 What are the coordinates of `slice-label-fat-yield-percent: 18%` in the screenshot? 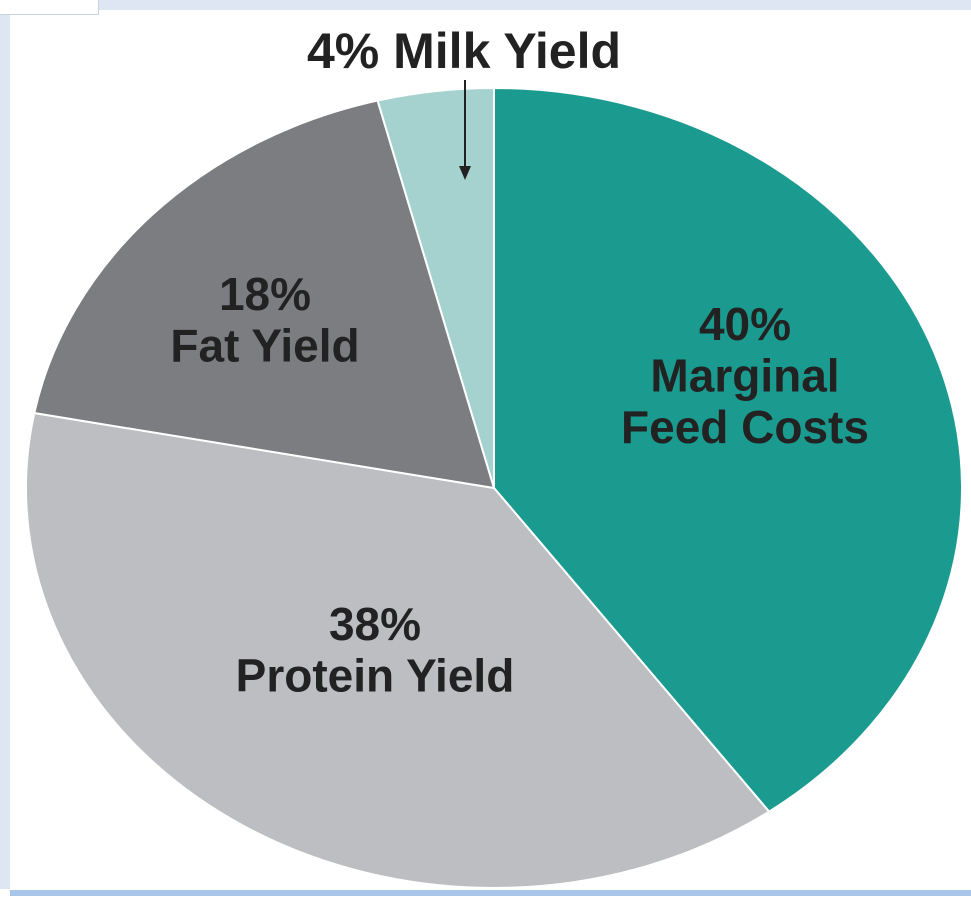 It's located at (265, 294).